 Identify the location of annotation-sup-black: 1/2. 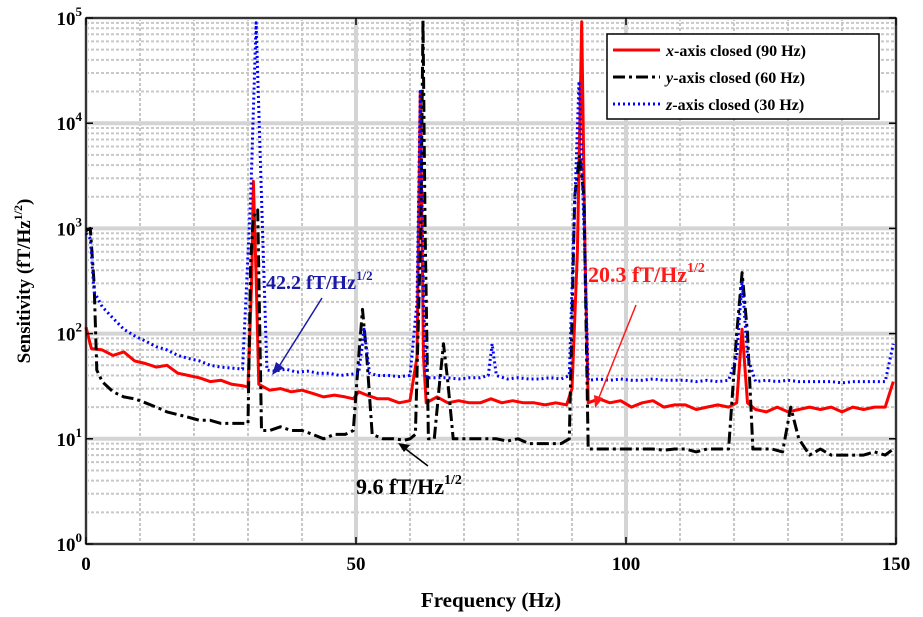
(453, 480).